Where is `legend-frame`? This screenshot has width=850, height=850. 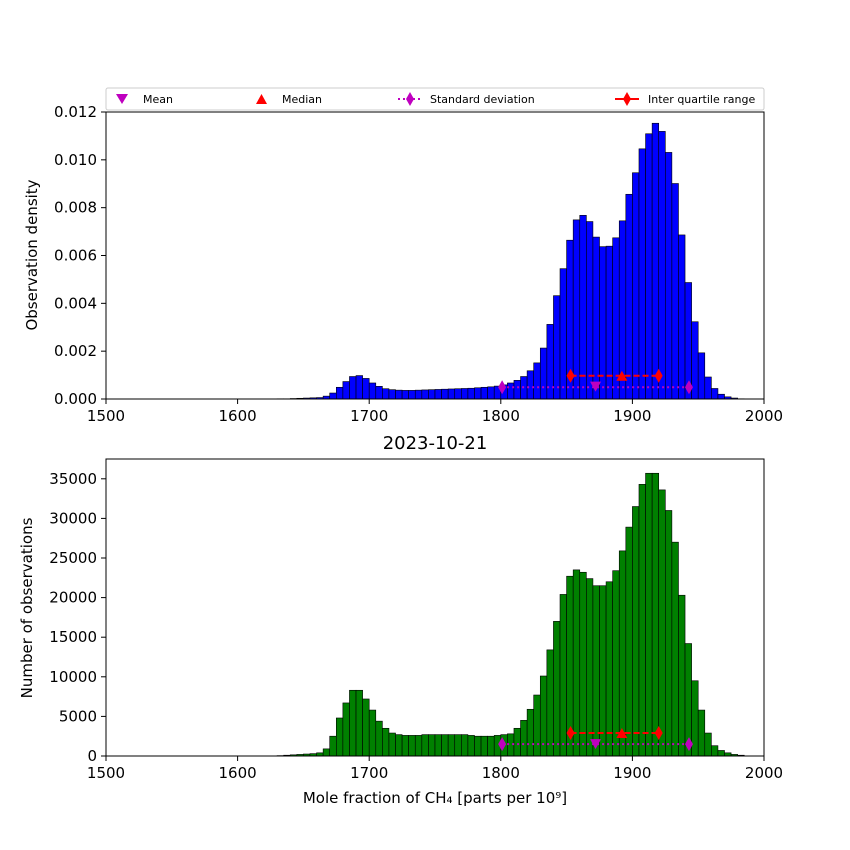
legend-frame is located at coordinates (435, 99).